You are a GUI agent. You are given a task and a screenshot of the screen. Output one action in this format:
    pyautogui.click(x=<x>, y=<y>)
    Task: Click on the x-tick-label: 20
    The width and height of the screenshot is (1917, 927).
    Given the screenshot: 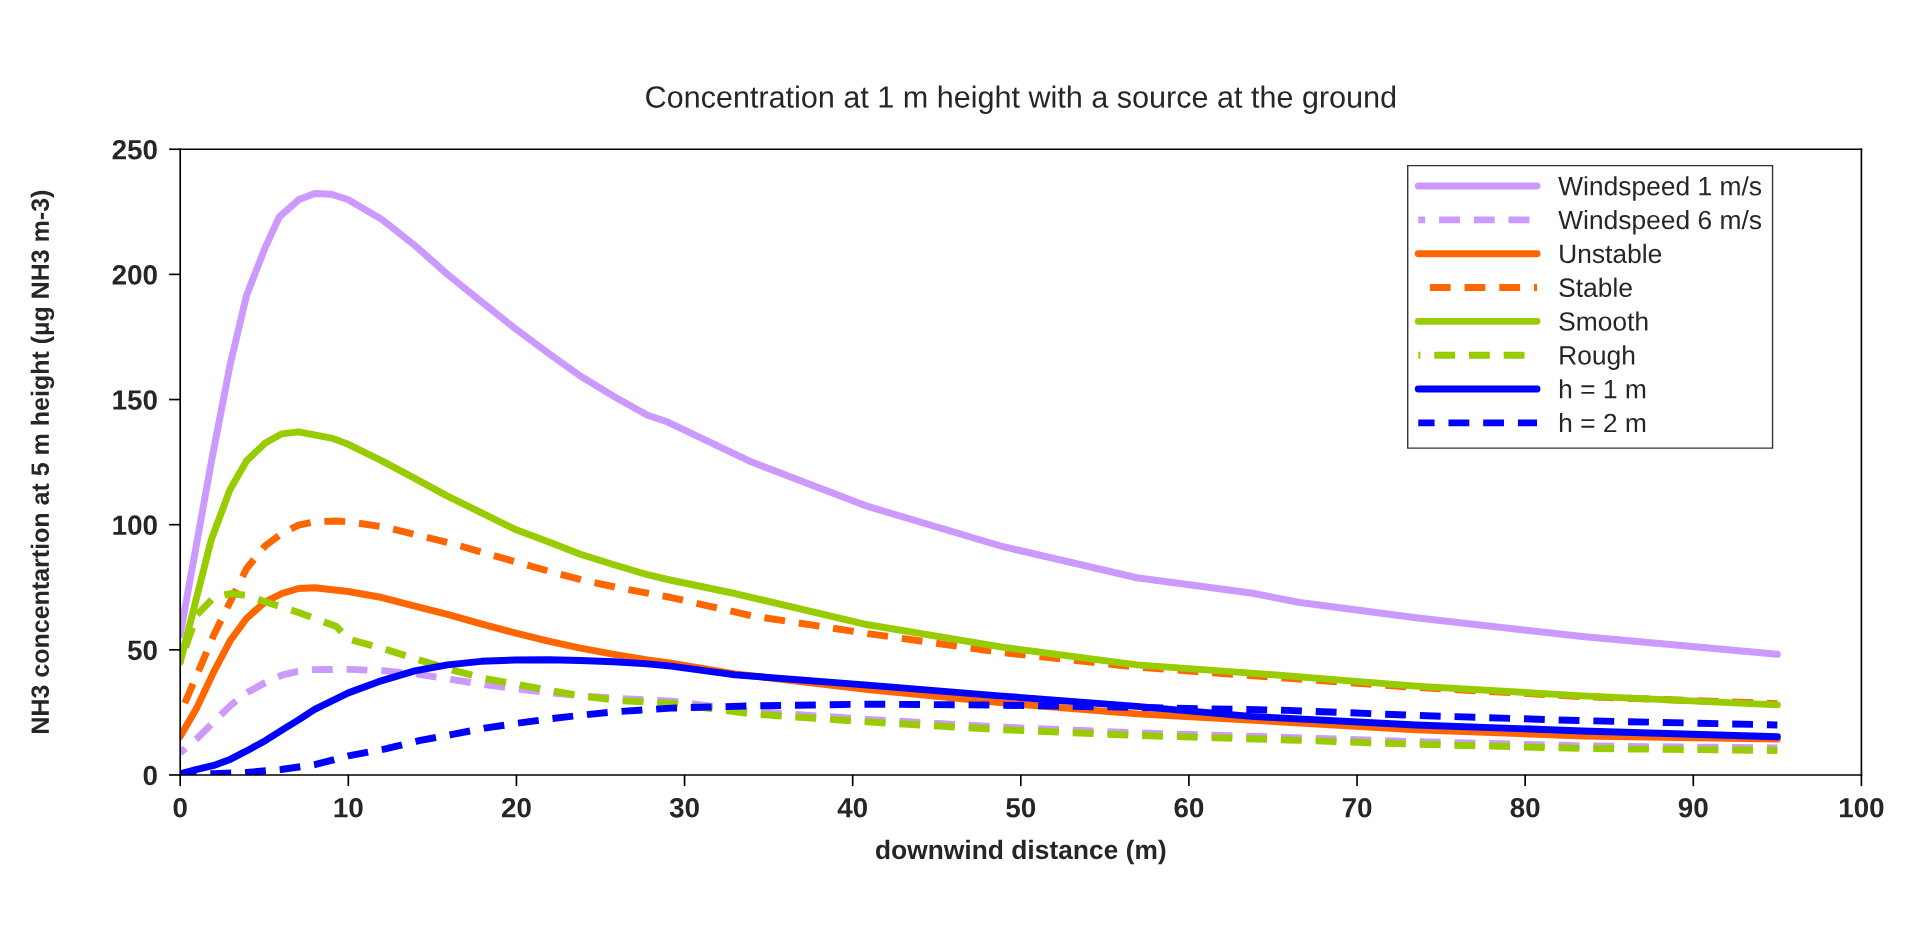 What is the action you would take?
    pyautogui.click(x=516, y=807)
    